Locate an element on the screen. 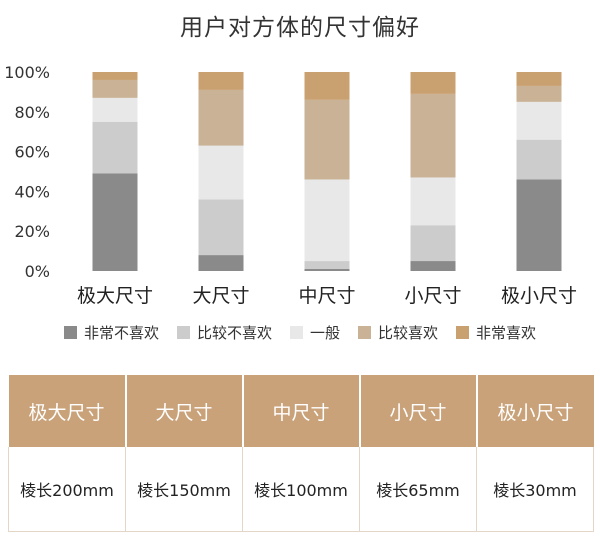  y-tick-label: 60% is located at coordinates (32, 152).